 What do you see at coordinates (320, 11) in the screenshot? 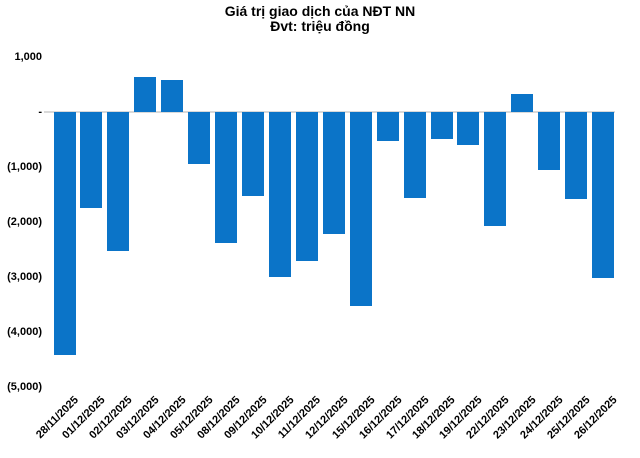
I see `chart-title: Giá trị giao dịch của NĐT NN` at bounding box center [320, 11].